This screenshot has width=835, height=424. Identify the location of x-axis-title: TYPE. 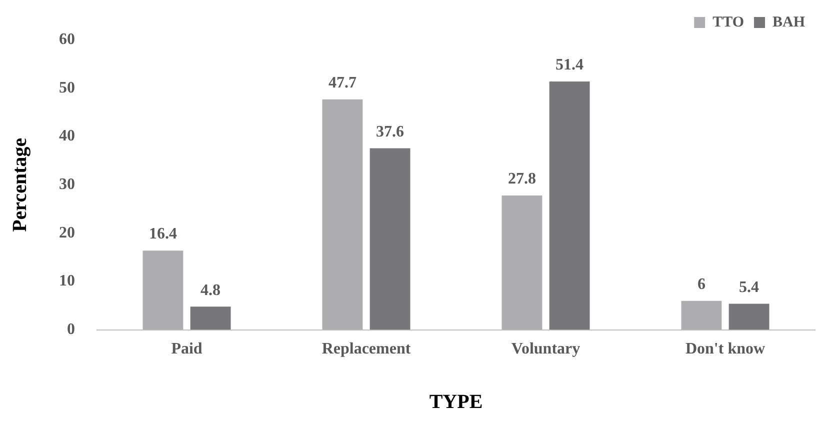
(456, 402).